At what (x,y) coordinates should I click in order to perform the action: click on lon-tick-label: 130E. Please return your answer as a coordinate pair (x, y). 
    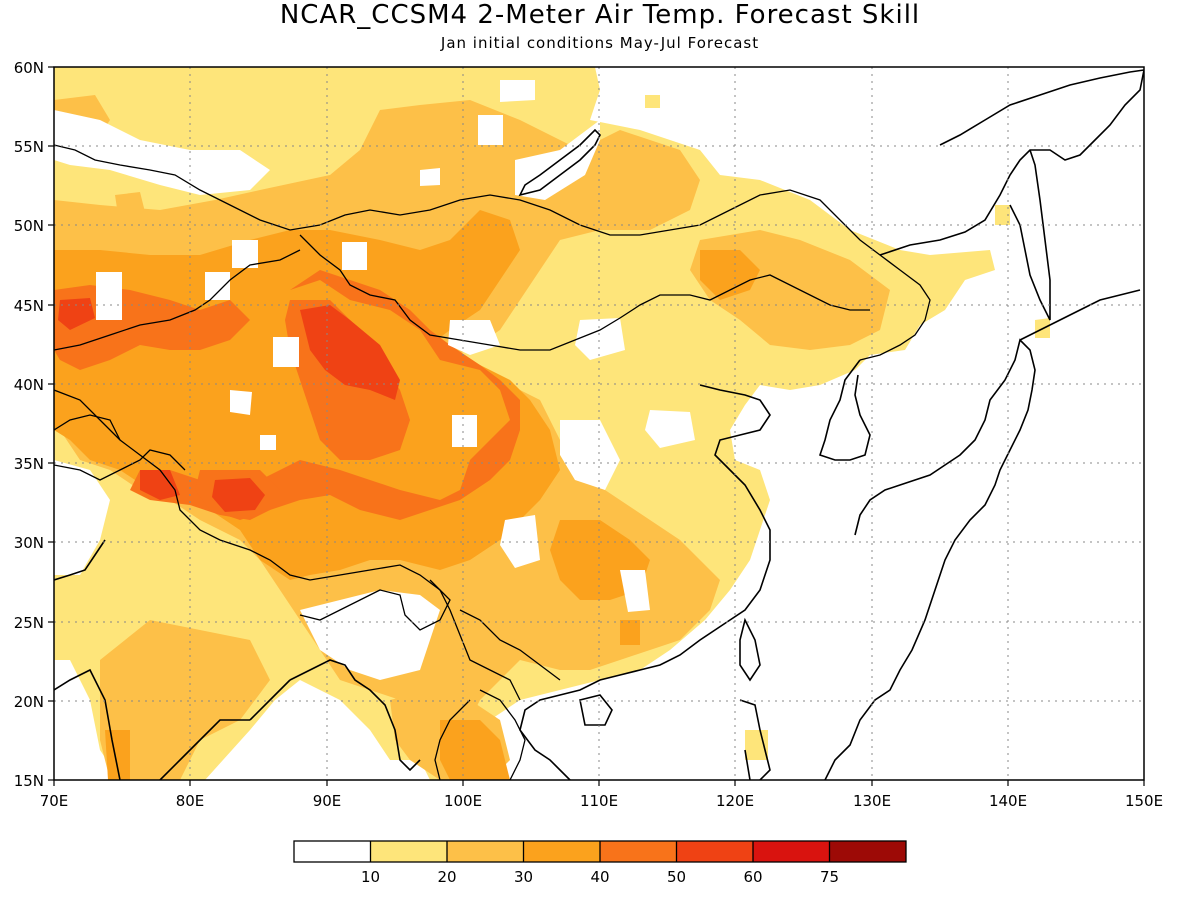
    Looking at the image, I should click on (872, 801).